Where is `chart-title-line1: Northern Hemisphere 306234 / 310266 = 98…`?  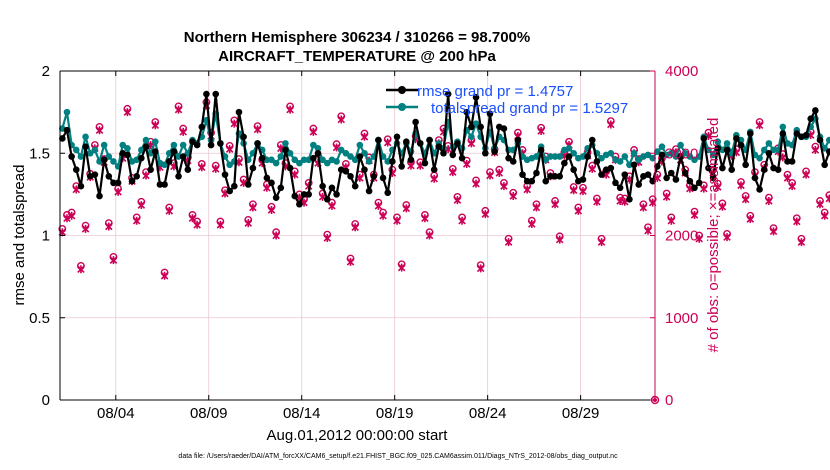 chart-title-line1: Northern Hemisphere 306234 / 310266 = 98… is located at coordinates (357, 37).